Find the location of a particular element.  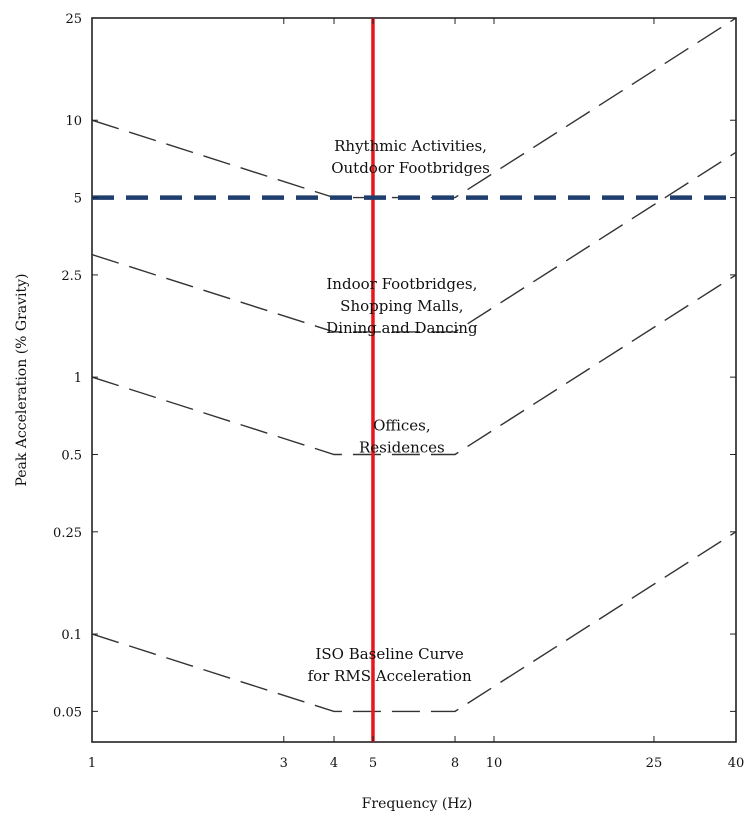

x-tick-label: 4 is located at coordinates (334, 763).